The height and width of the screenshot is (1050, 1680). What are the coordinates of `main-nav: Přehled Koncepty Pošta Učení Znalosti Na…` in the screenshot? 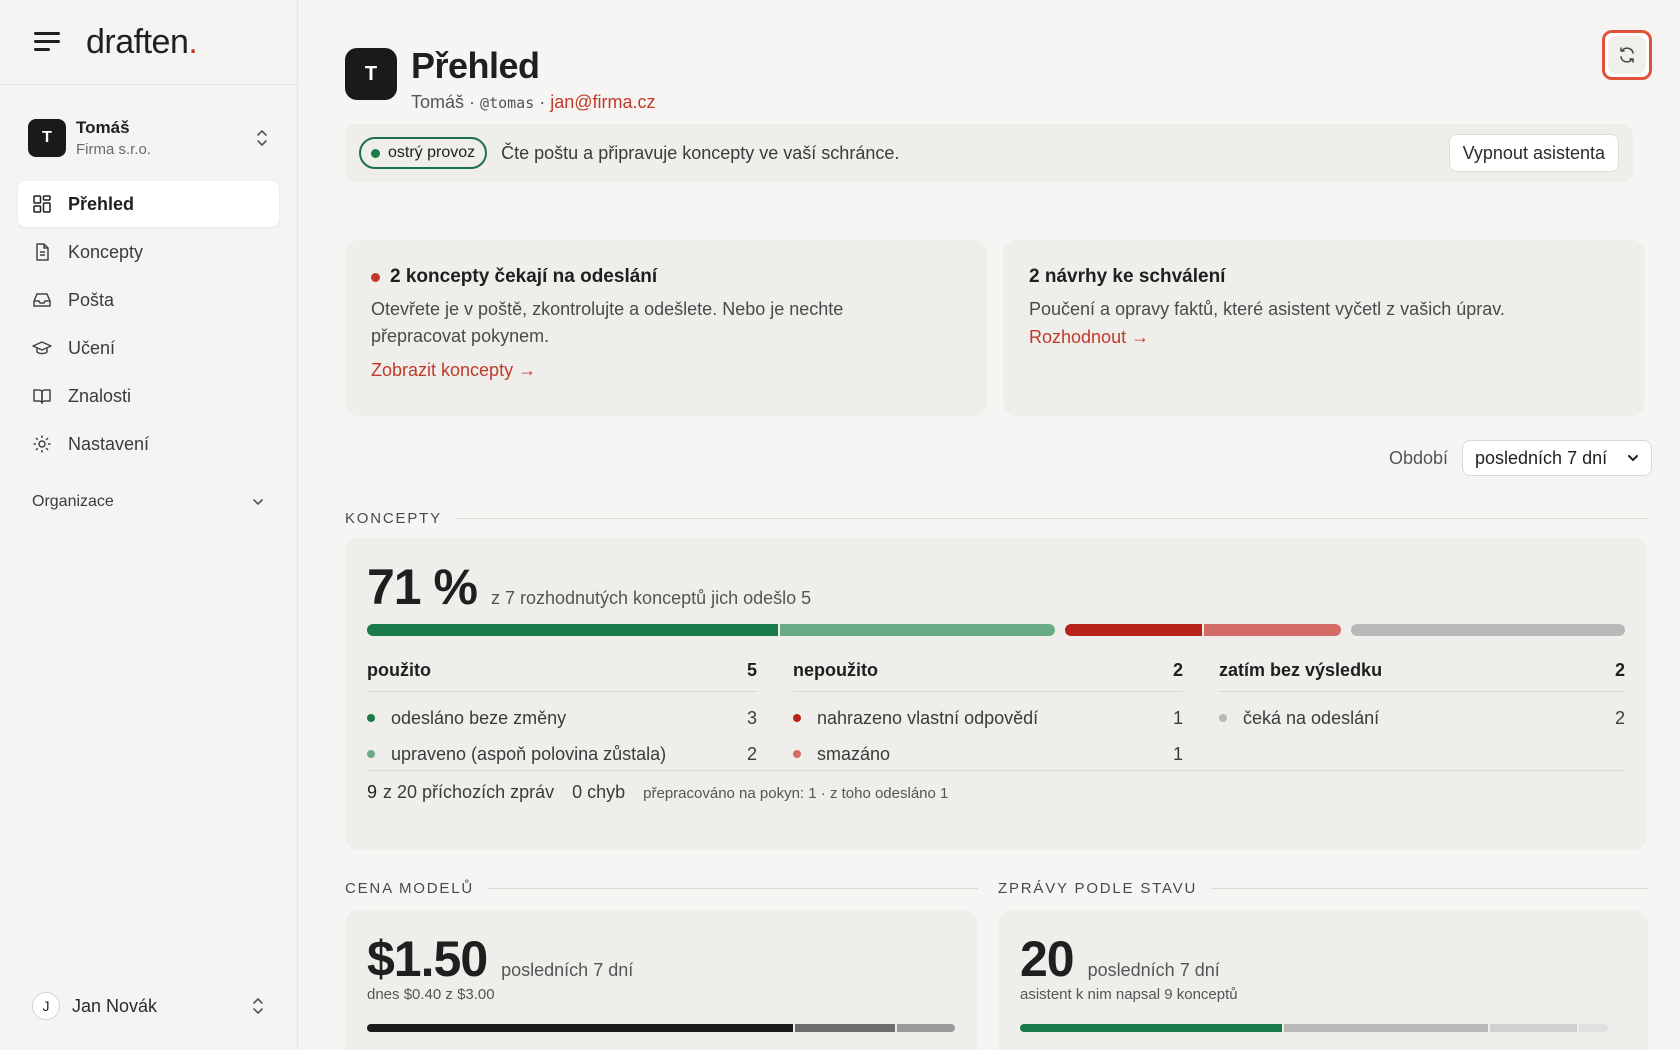 It's located at (148, 324).